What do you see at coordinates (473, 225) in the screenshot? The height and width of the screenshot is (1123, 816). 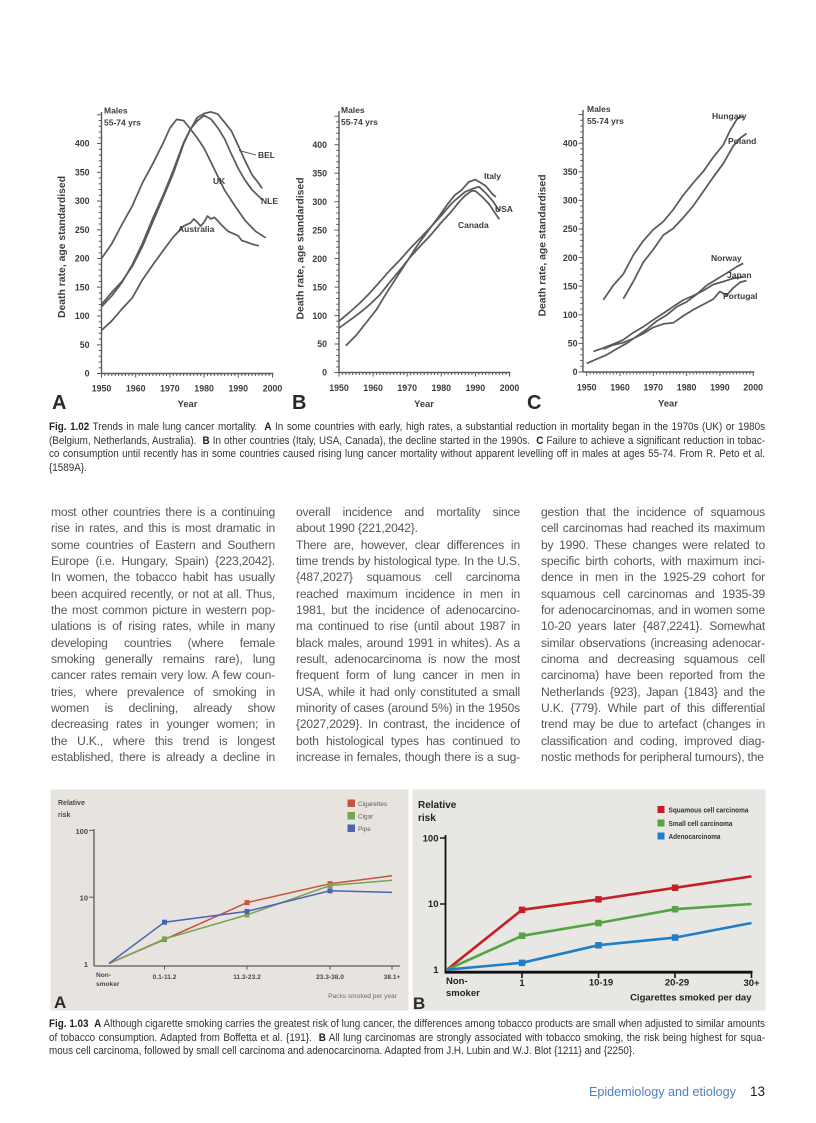 I see `svg-text: Canada` at bounding box center [473, 225].